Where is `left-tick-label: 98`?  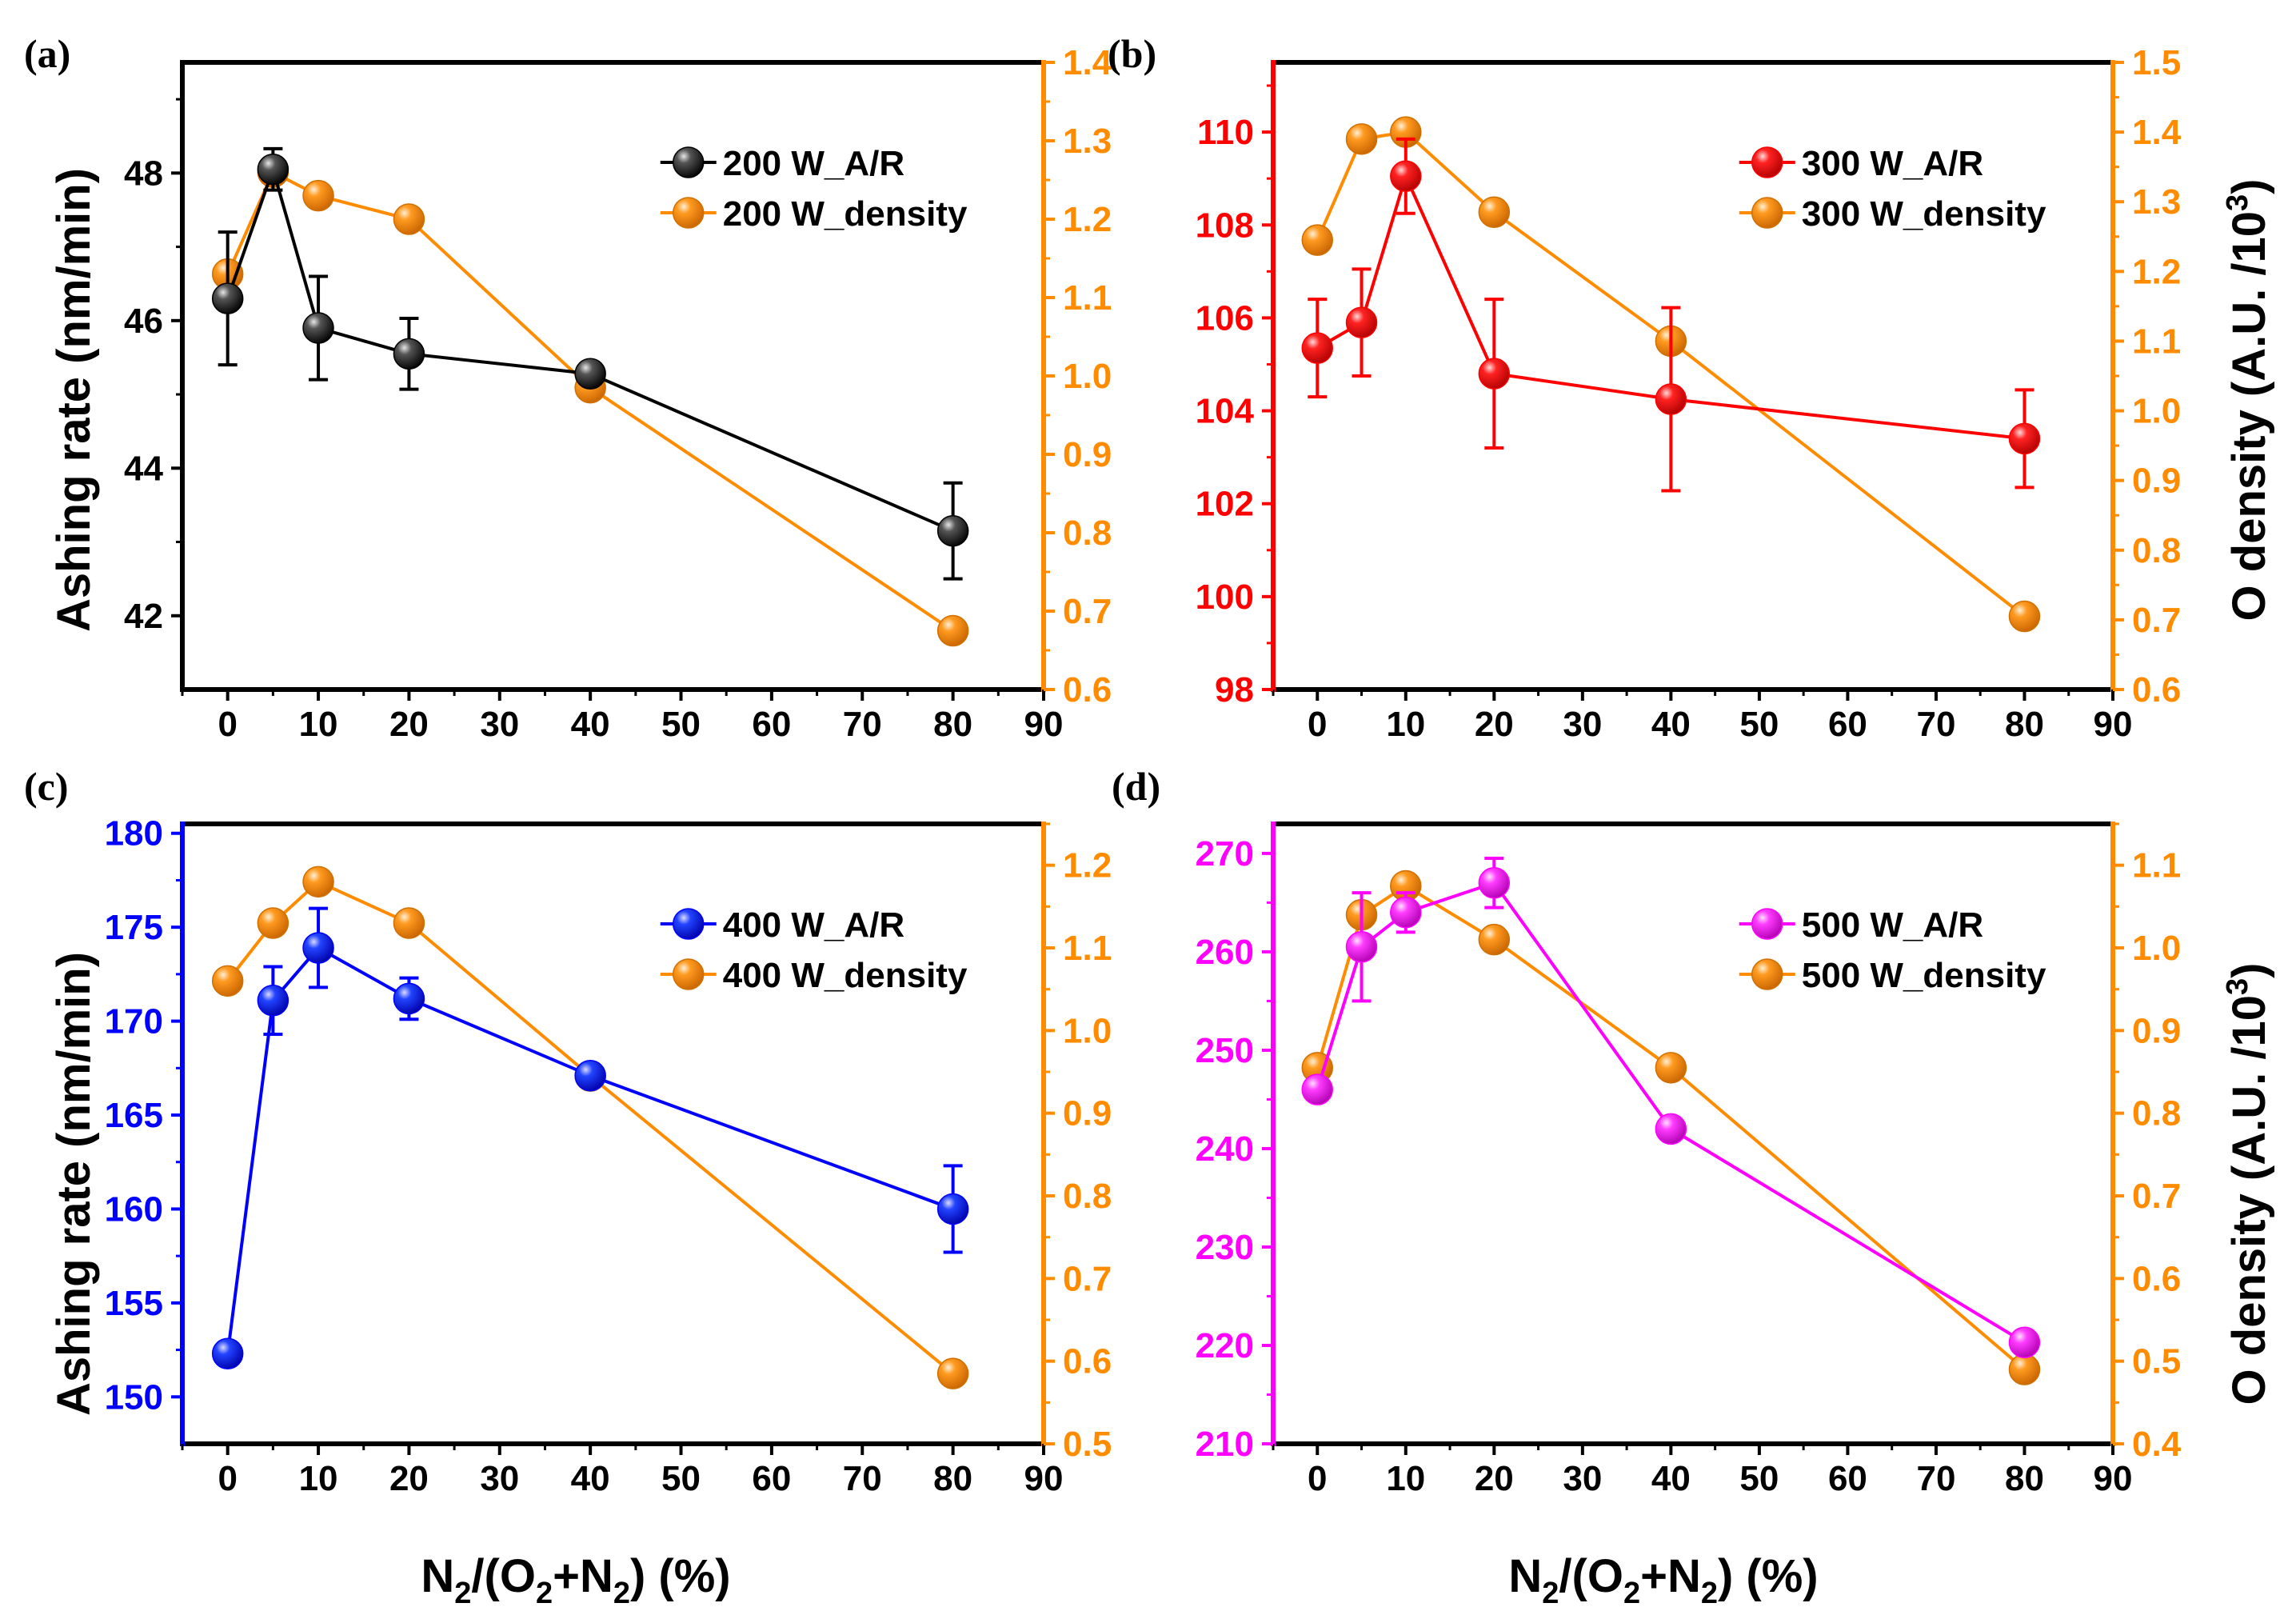 left-tick-label: 98 is located at coordinates (1234, 690).